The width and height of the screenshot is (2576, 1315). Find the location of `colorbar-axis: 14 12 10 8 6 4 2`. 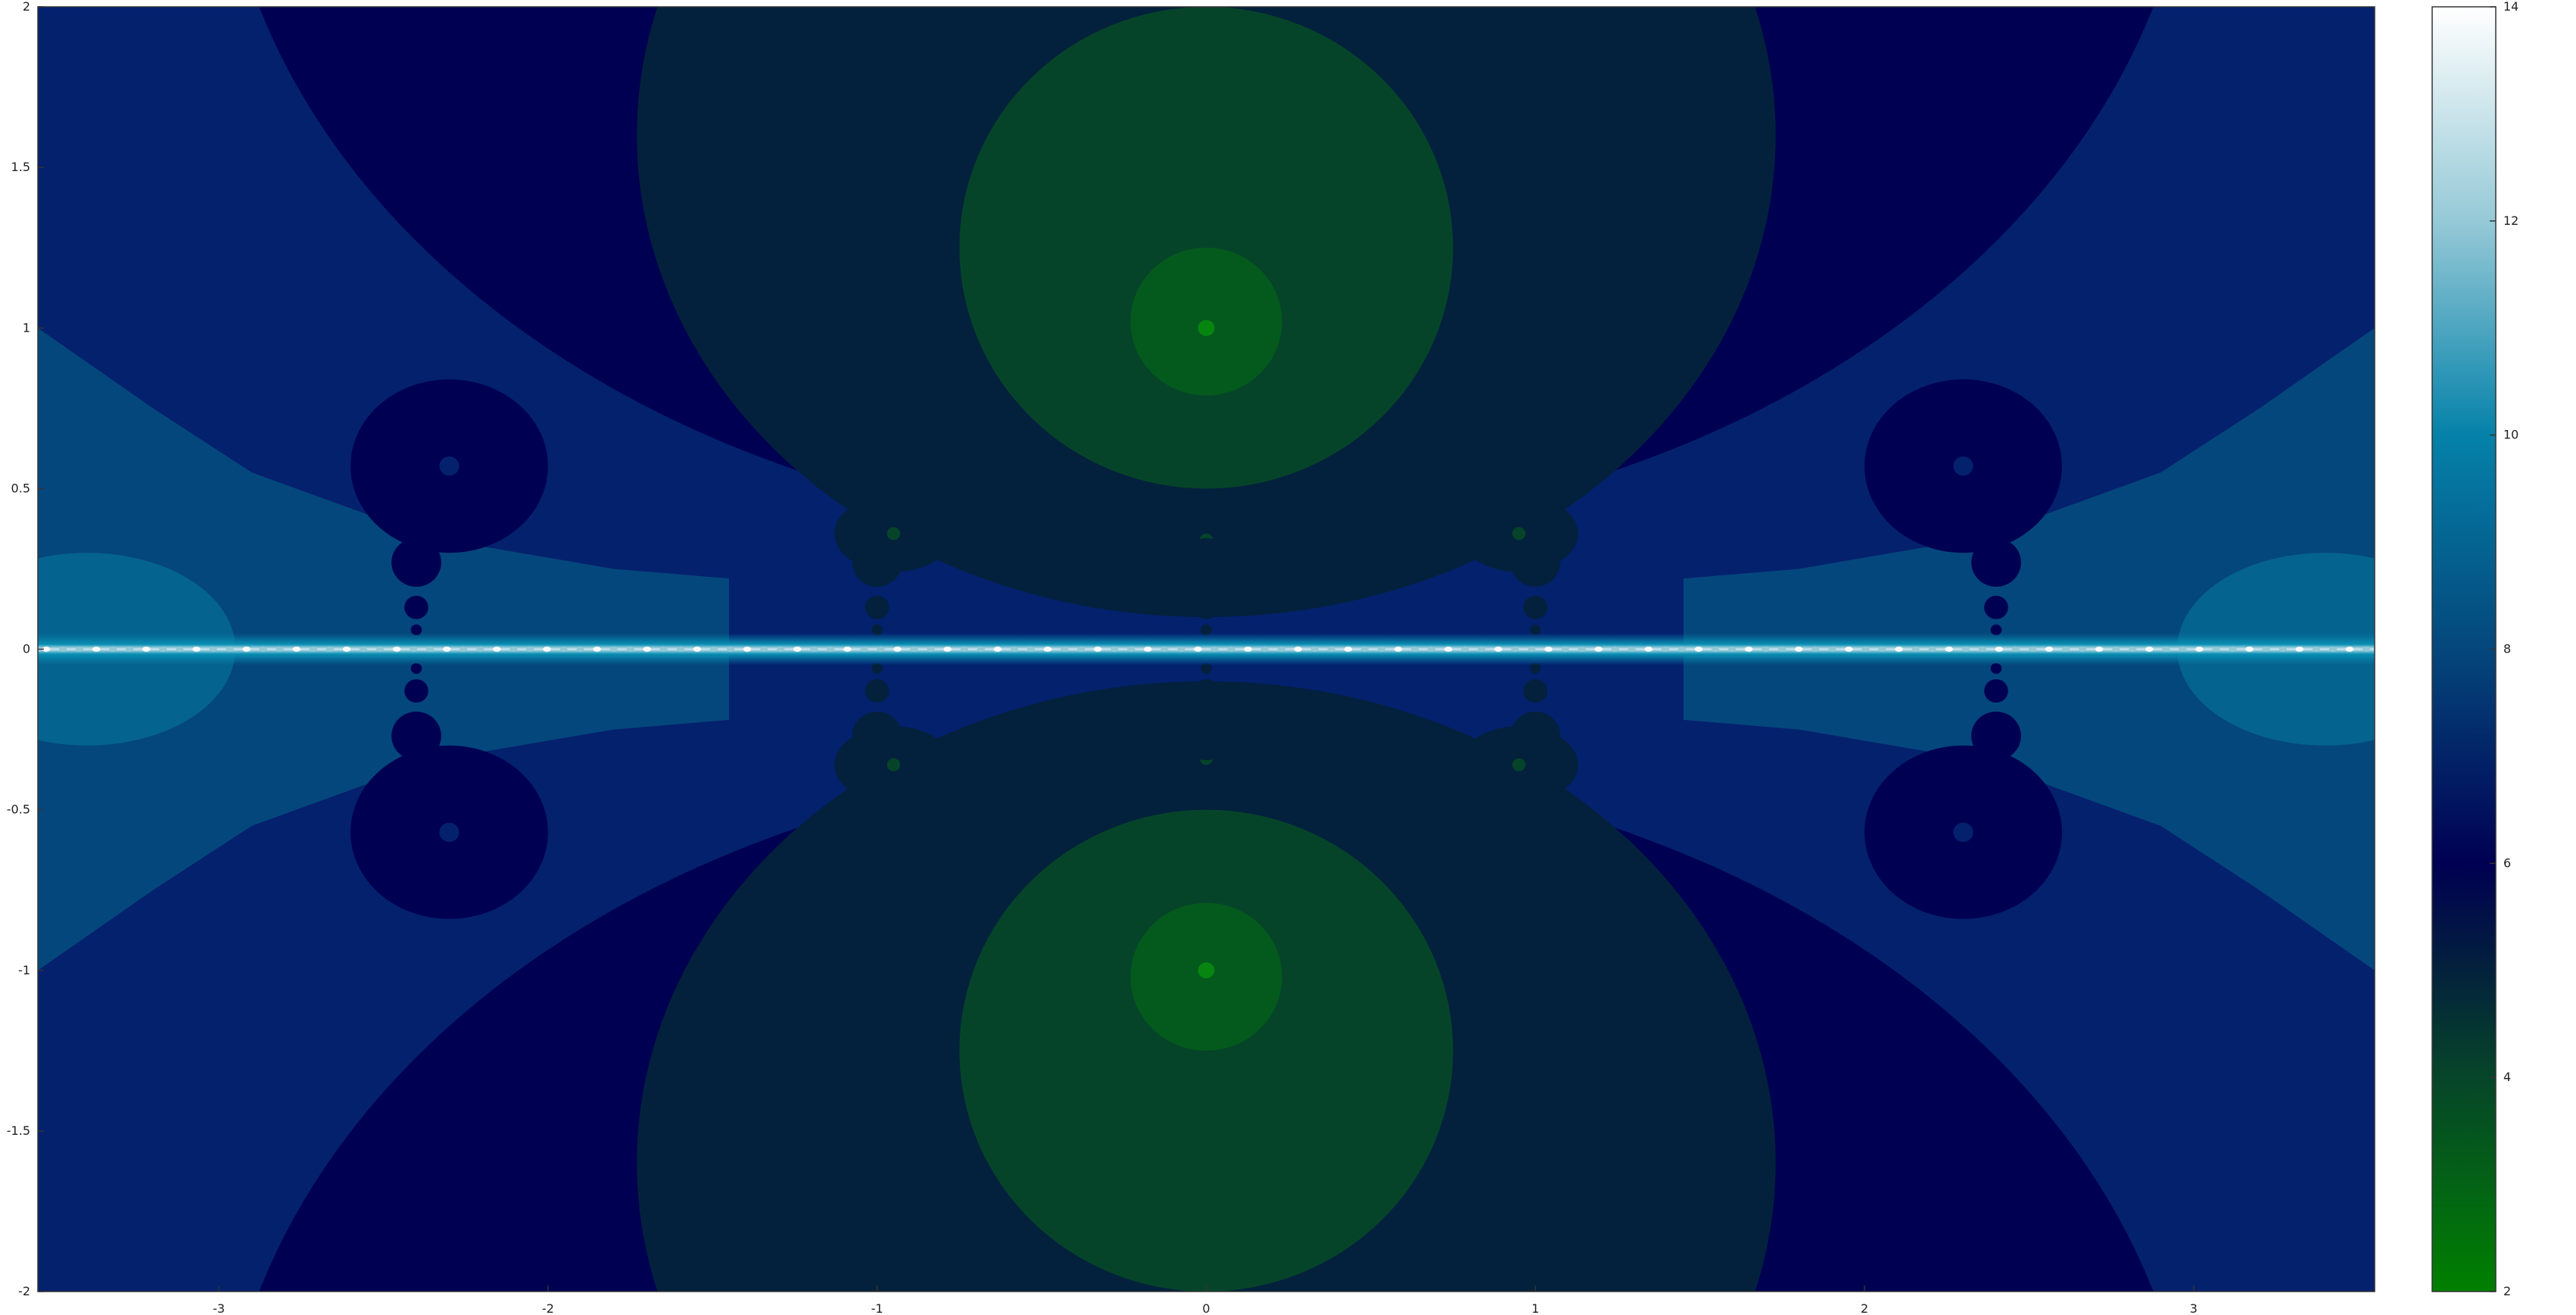

colorbar-axis: 14 12 10 8 6 4 2 is located at coordinates (2504, 649).